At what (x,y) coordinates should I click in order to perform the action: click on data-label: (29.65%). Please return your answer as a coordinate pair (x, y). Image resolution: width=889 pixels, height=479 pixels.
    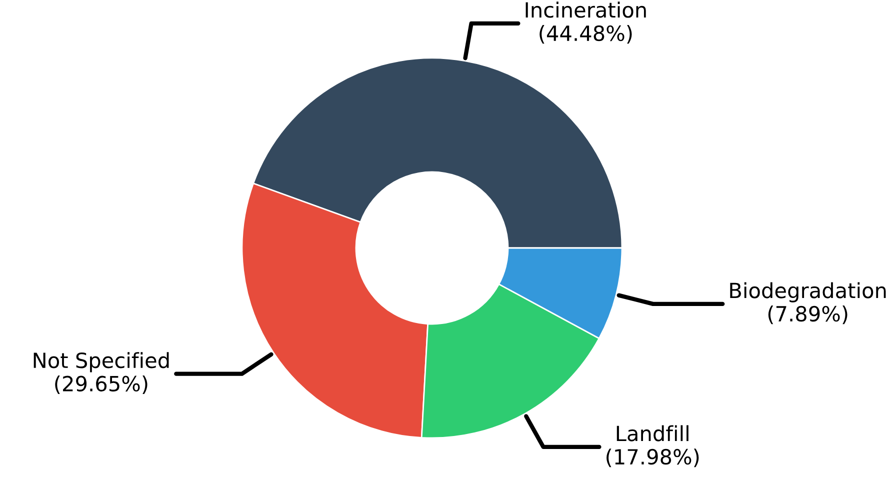
    Looking at the image, I should click on (101, 384).